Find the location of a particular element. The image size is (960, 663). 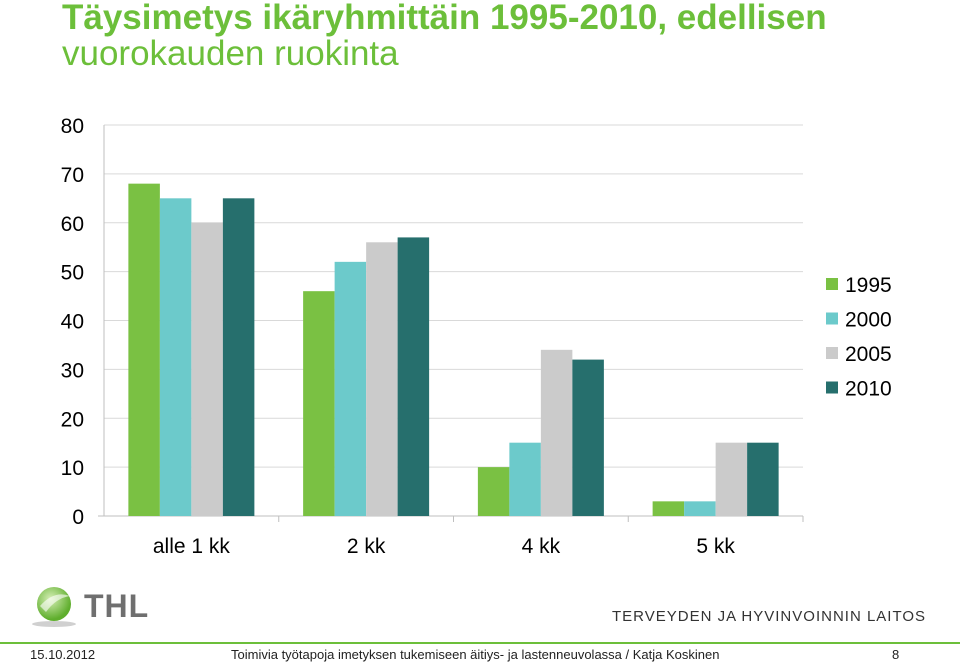

y-tick-label: 20 is located at coordinates (72, 419).